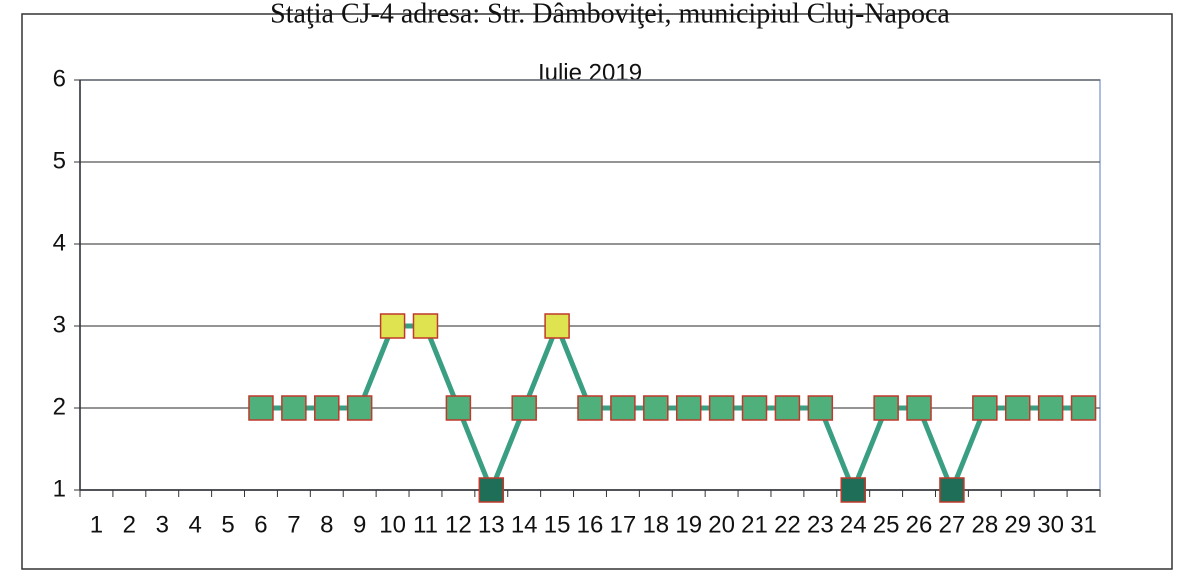 The height and width of the screenshot is (587, 1177). What do you see at coordinates (1083, 524) in the screenshot?
I see `x-tick-label: 31` at bounding box center [1083, 524].